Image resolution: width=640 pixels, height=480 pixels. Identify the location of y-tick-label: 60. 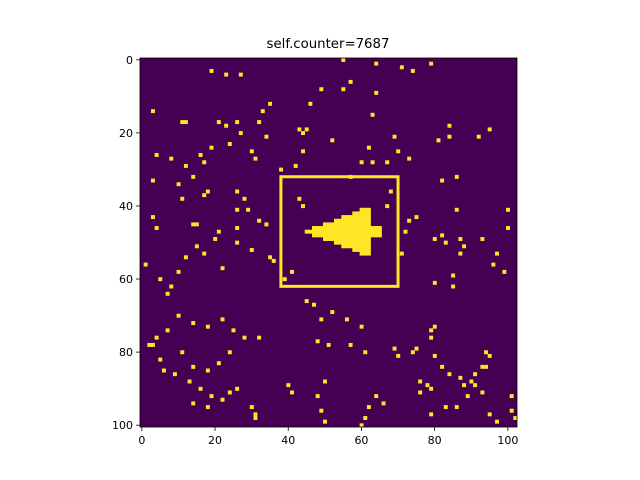
(126, 279).